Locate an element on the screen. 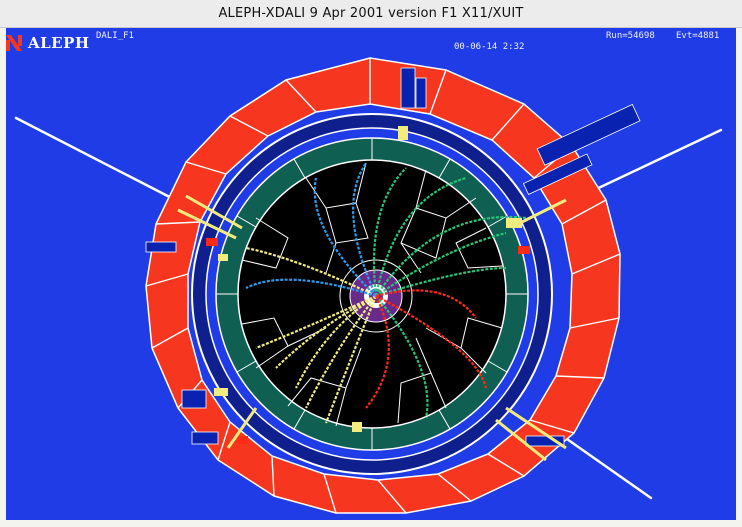 The height and width of the screenshot is (527, 742). event-datetime: 00-06-14 2:32 is located at coordinates (489, 47).